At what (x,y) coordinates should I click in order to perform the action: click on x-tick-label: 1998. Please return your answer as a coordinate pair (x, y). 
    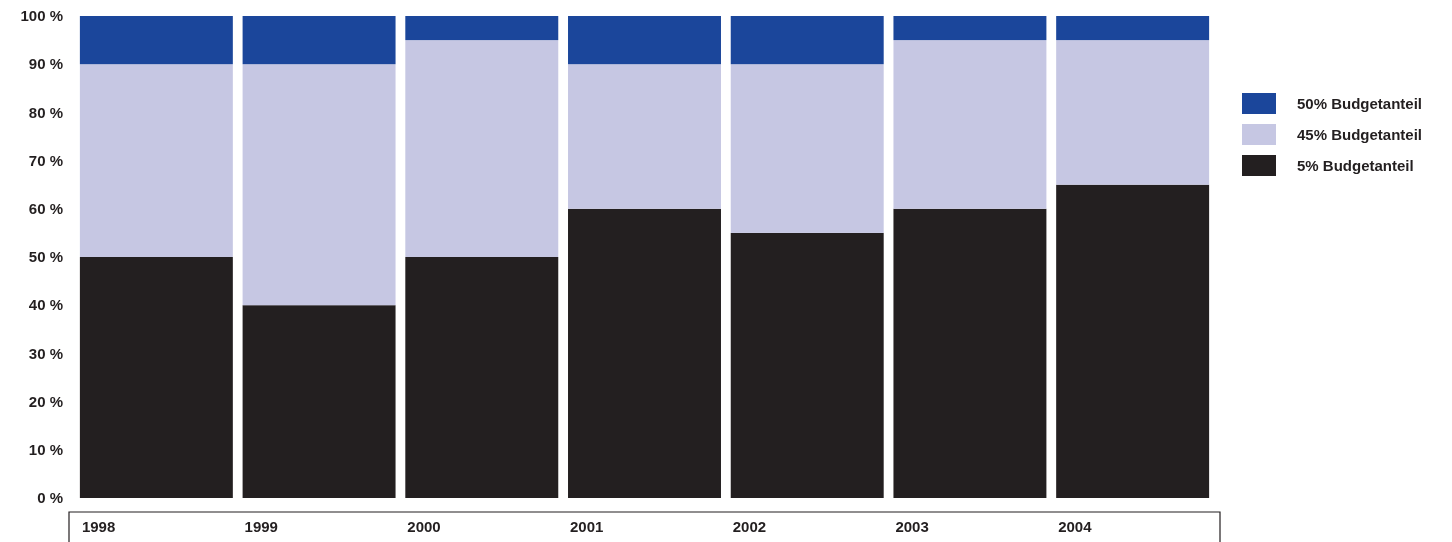
    Looking at the image, I should click on (98, 527).